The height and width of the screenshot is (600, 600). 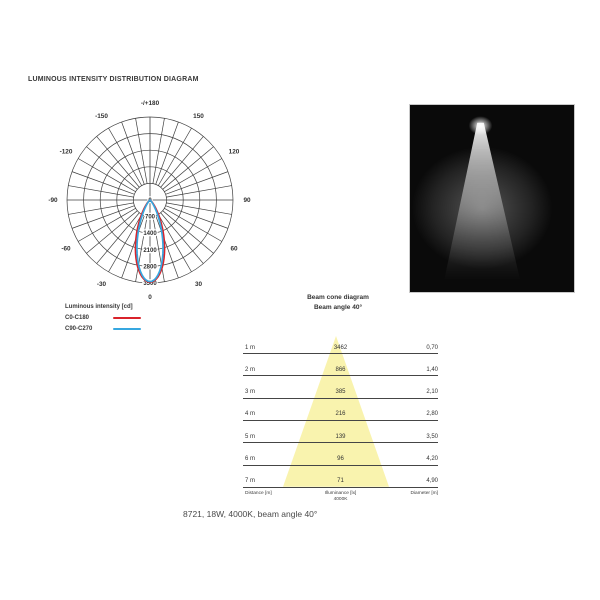 I want to click on beam-cone-fill, so click(x=336, y=411).